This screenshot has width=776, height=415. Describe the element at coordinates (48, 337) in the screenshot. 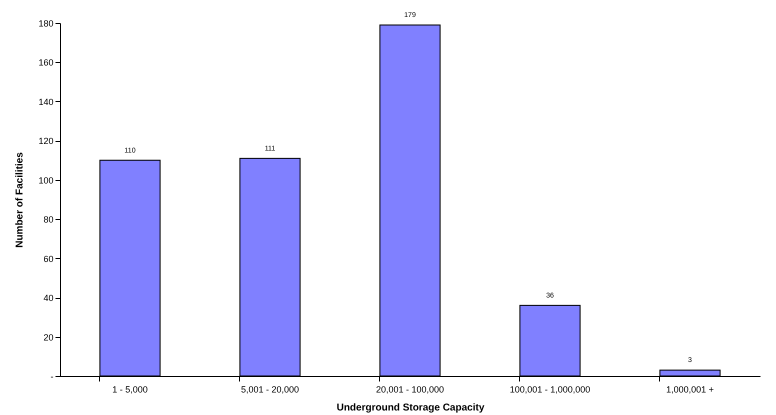

I see `y-tick-label: 20` at that location.